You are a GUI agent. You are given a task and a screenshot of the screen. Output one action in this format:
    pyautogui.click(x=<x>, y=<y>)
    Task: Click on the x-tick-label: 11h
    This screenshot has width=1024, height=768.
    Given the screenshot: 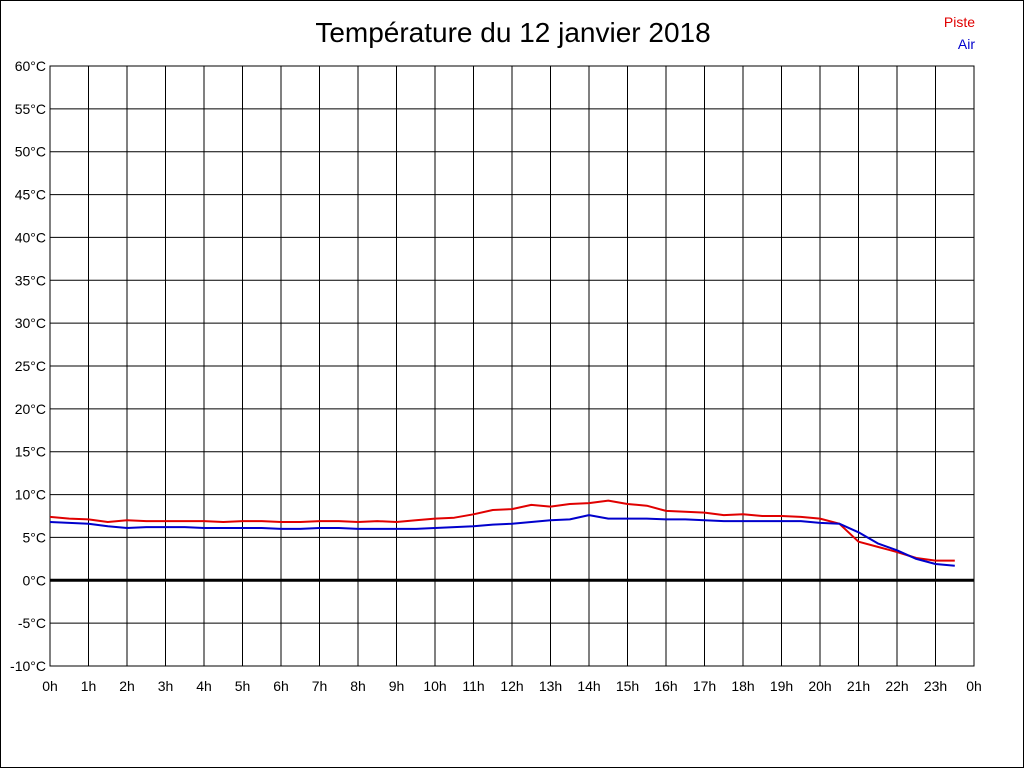 What is the action you would take?
    pyautogui.click(x=473, y=686)
    